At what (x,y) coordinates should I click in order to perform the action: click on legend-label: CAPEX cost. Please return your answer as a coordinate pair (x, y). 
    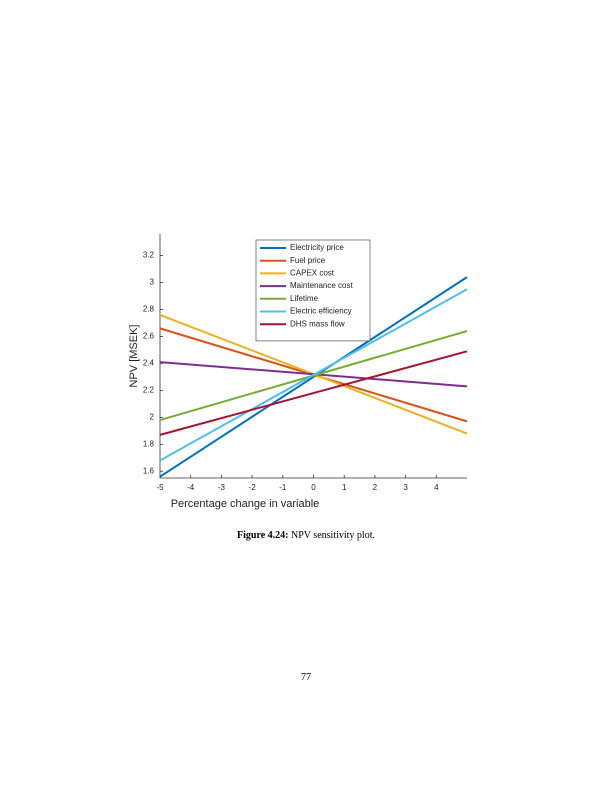
    Looking at the image, I should click on (312, 273).